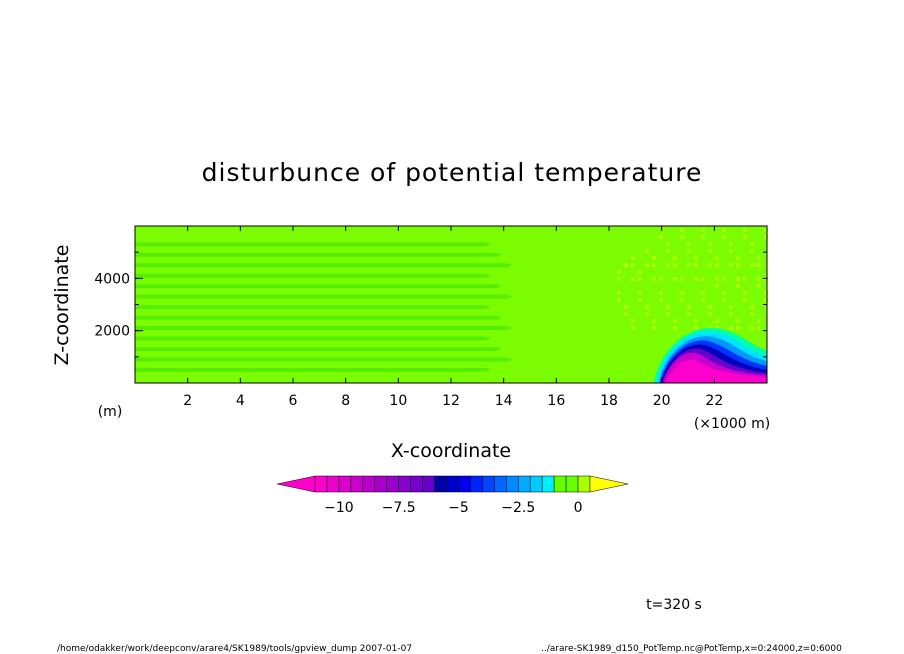  What do you see at coordinates (458, 508) in the screenshot?
I see `colorbar-tick-label: −5` at bounding box center [458, 508].